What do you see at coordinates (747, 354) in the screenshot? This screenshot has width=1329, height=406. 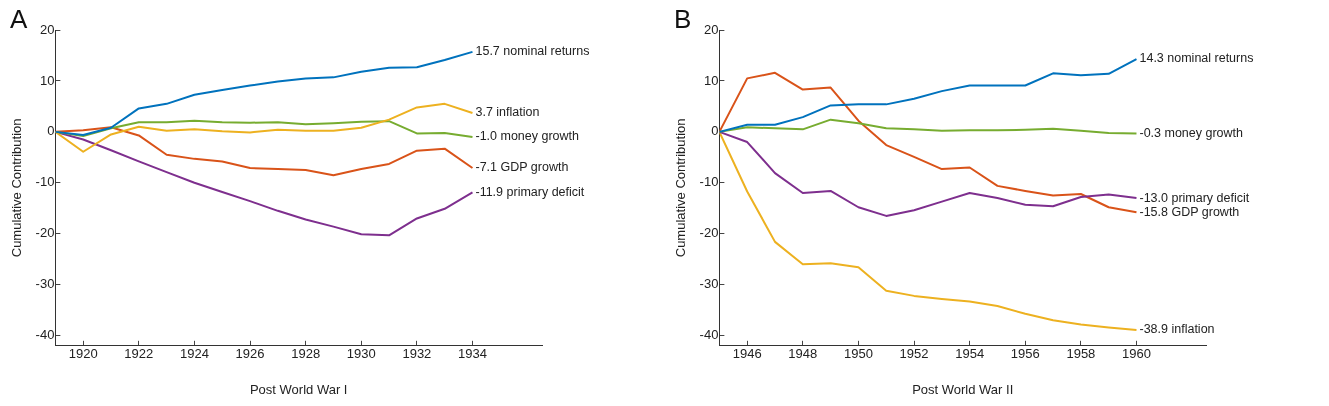 I see `x-tick-label: 1946` at bounding box center [747, 354].